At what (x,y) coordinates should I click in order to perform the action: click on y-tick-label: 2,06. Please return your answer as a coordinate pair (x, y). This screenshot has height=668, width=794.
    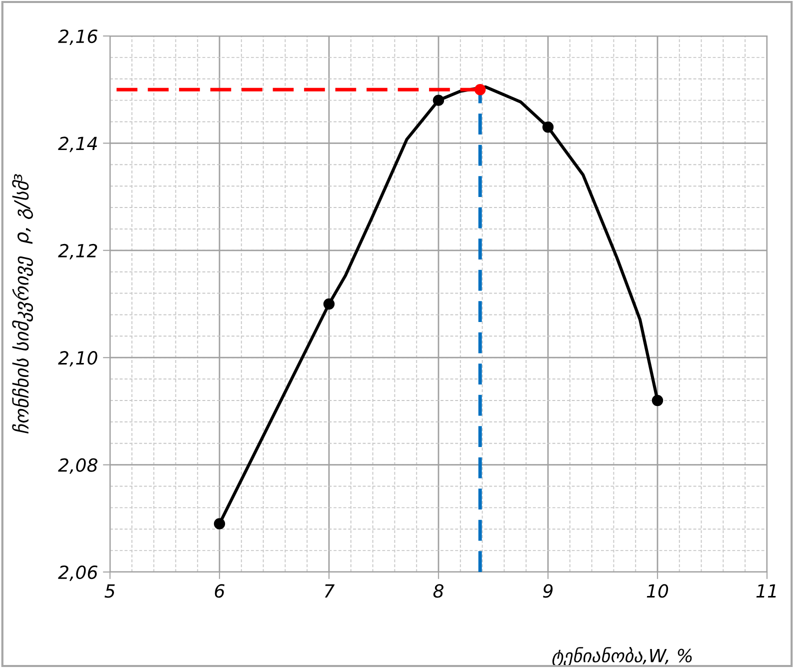
    Looking at the image, I should click on (78, 573).